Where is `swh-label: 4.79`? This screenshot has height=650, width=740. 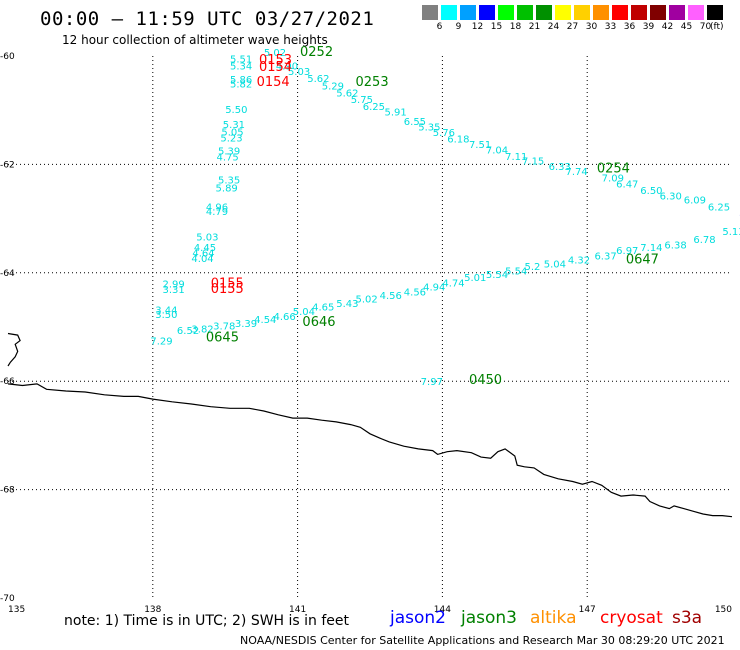 swh-label: 4.79 is located at coordinates (217, 212).